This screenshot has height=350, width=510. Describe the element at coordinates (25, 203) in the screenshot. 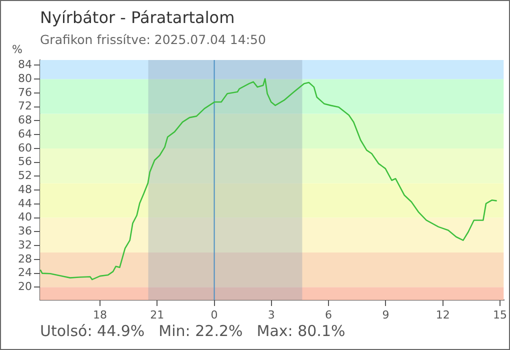

I see `y-tick-label: 44` at that location.